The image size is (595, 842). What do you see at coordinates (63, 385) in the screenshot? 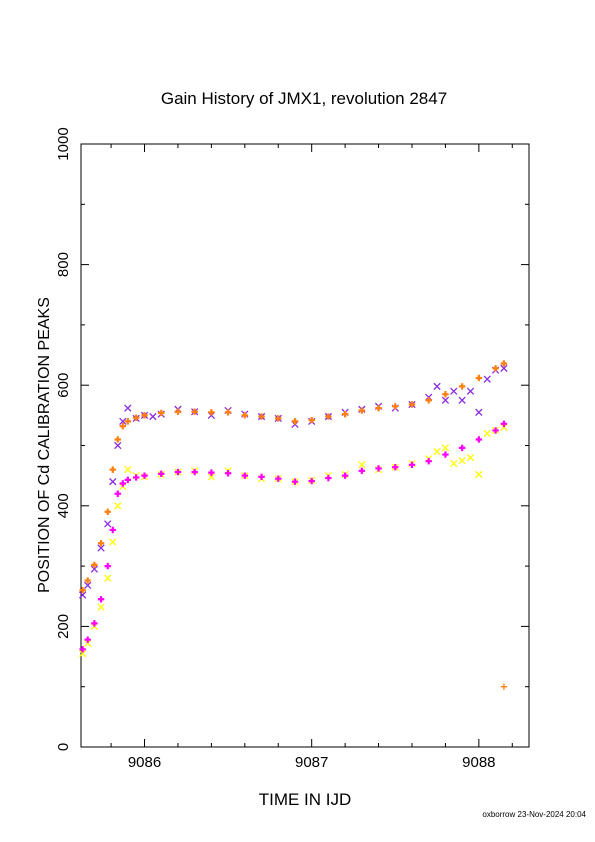
I see `y-tick-label: 600` at bounding box center [63, 385].